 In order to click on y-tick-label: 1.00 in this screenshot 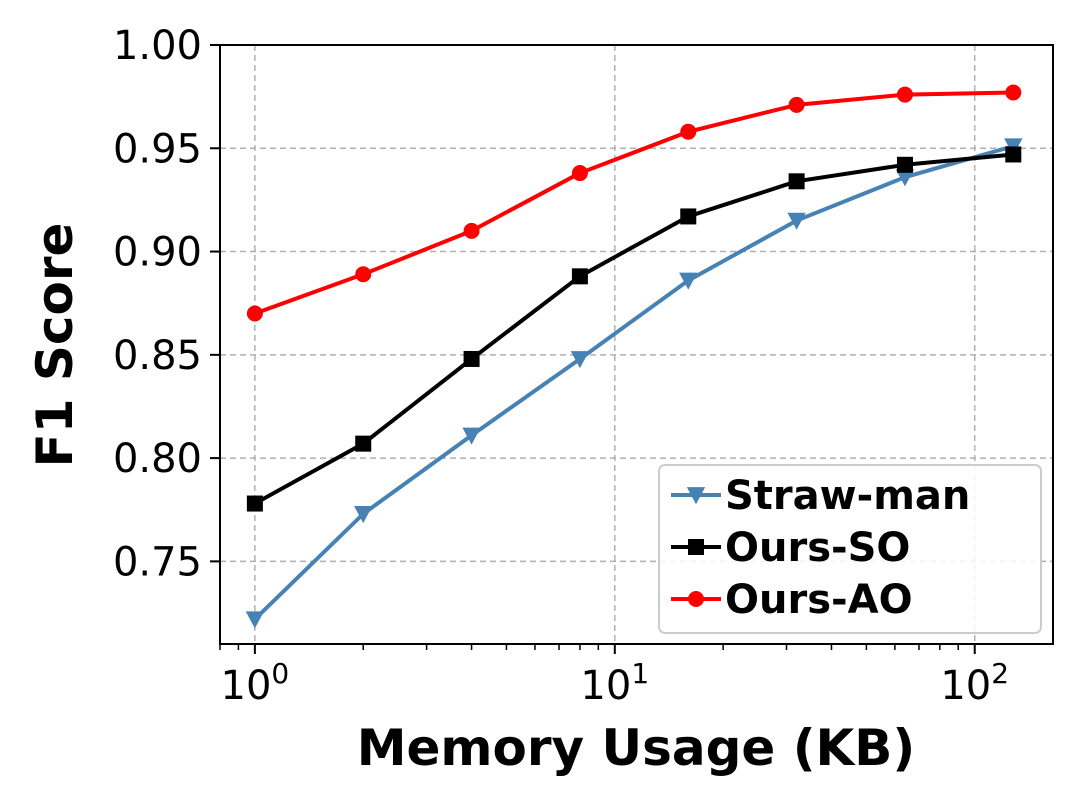, I will do `click(157, 46)`.